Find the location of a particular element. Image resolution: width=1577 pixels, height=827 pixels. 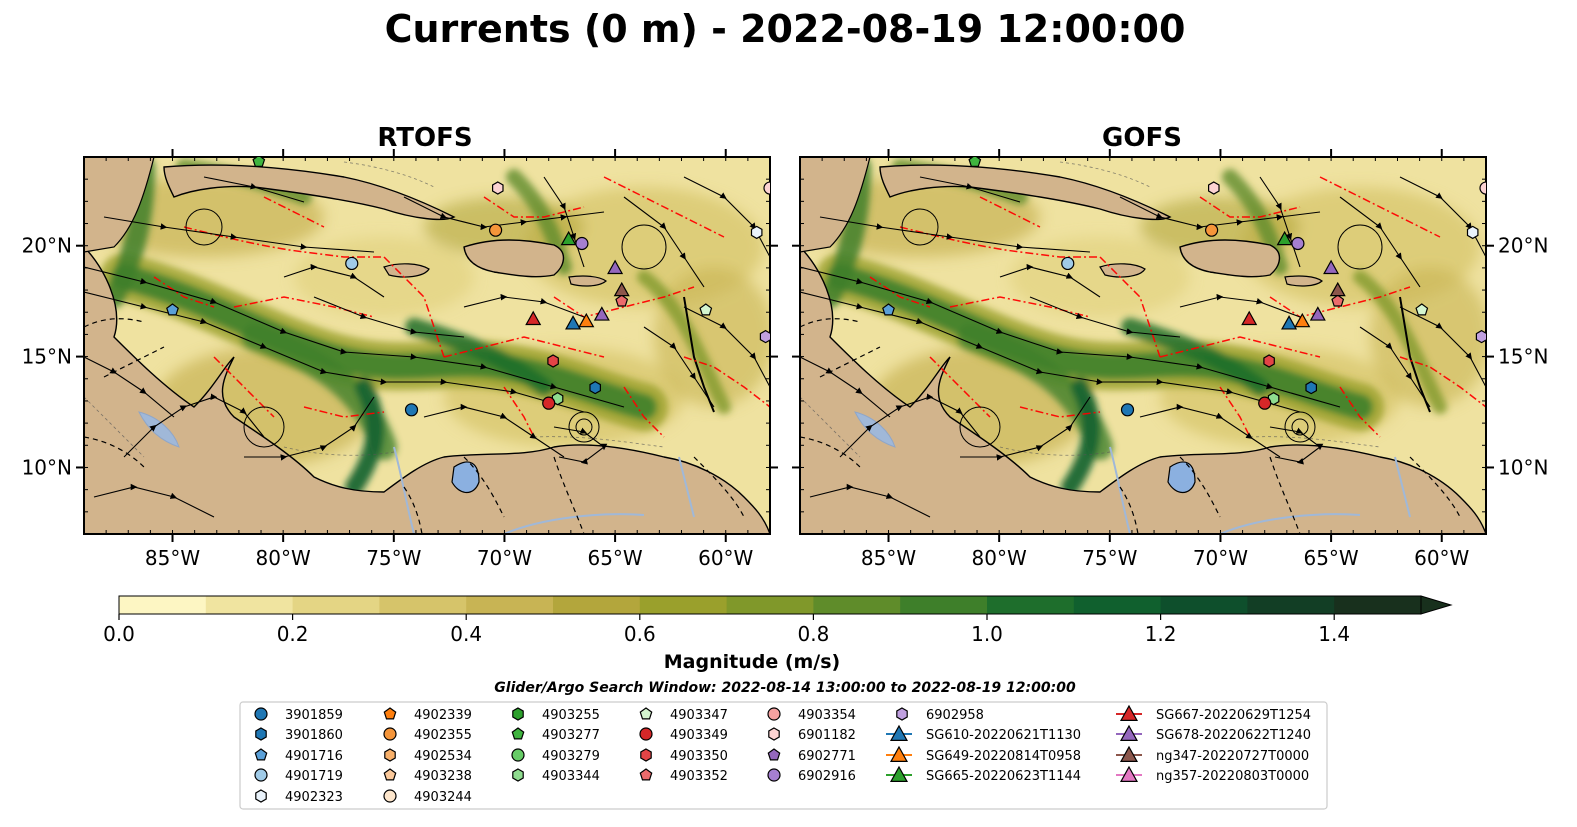

legend-label: 4903352 is located at coordinates (699, 776).